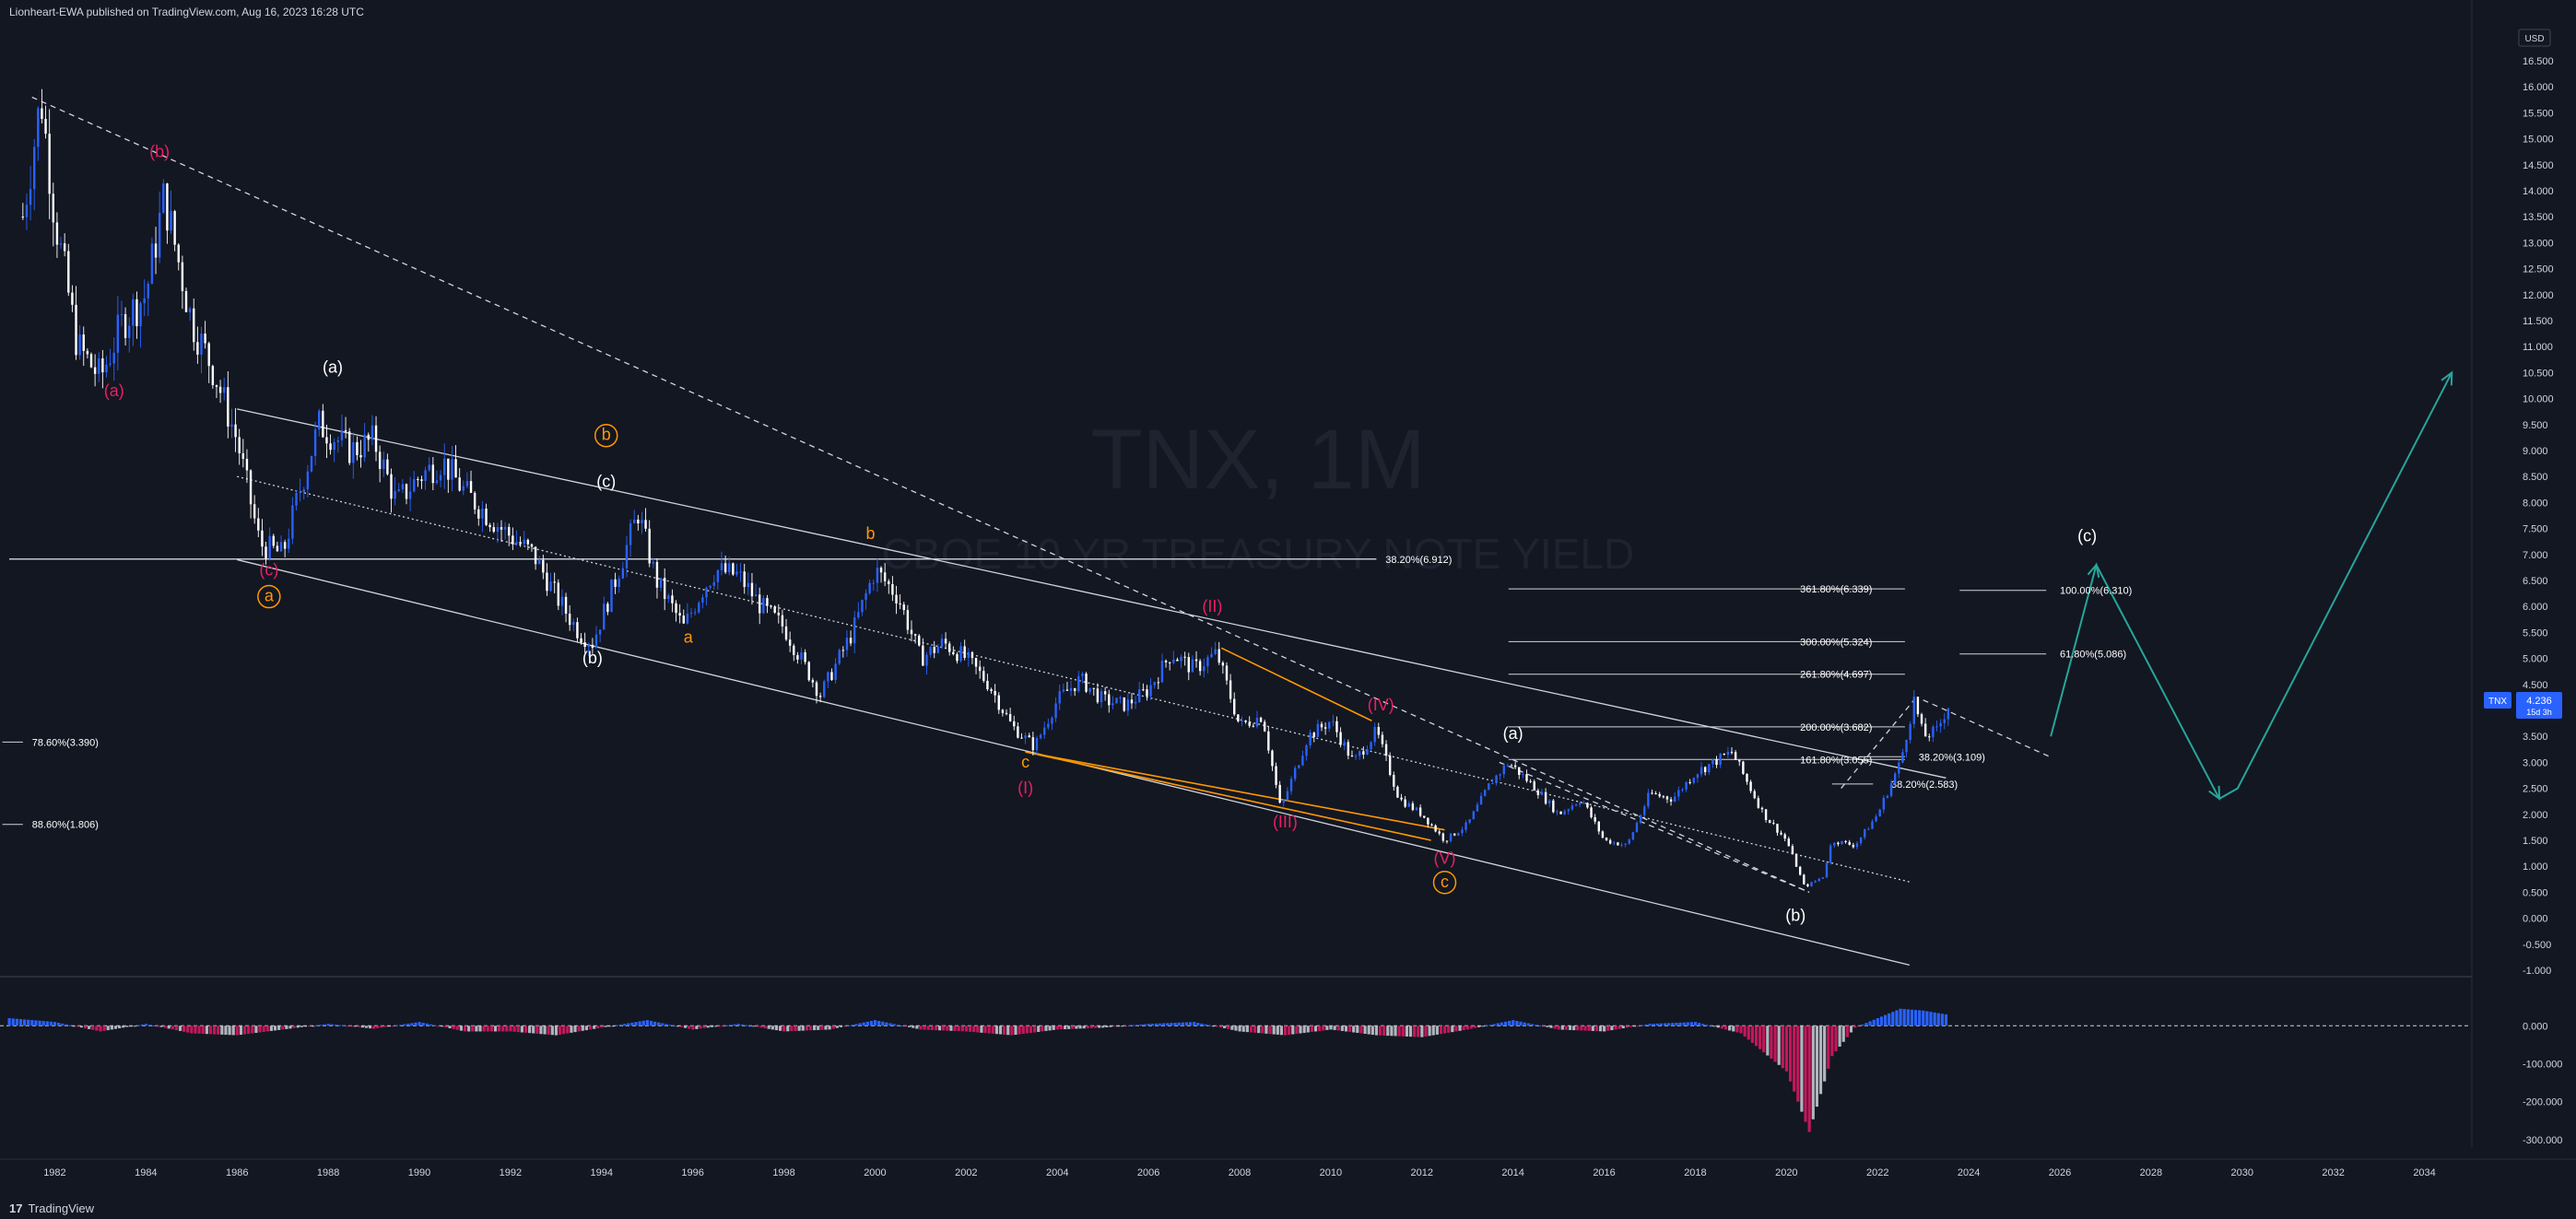 This screenshot has height=1219, width=2576. Describe the element at coordinates (1285, 822) in the screenshot. I see `wave-label: (III)` at that location.